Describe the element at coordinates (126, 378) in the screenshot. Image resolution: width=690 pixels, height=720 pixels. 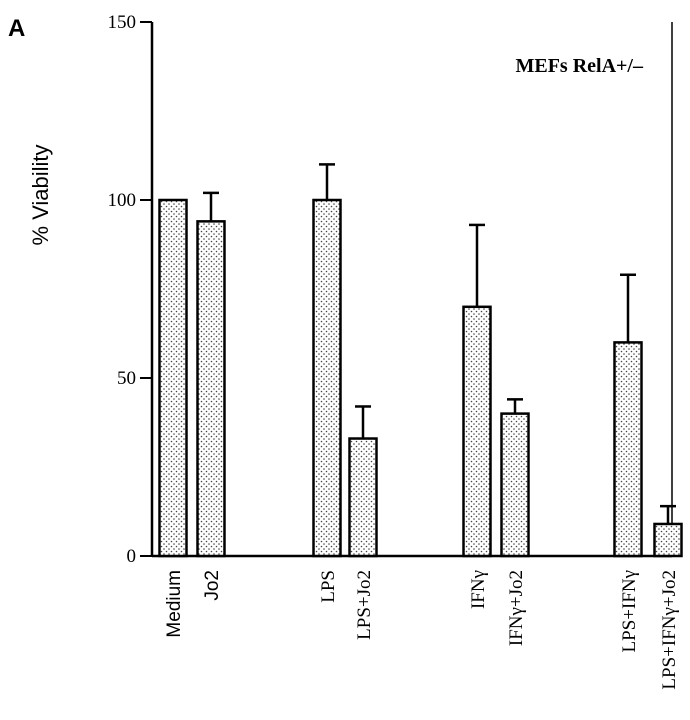
I see `y-tick-label: 50` at that location.